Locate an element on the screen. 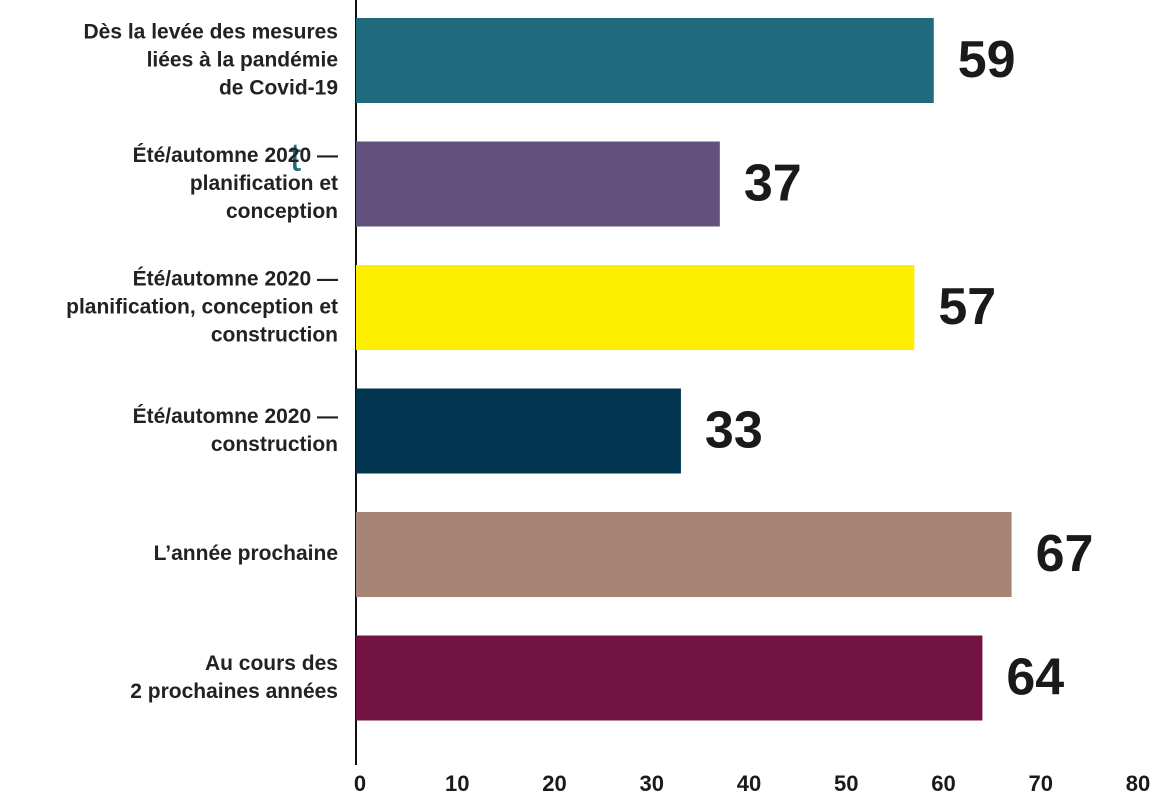 The height and width of the screenshot is (804, 1157). value-label: 33 is located at coordinates (734, 431).